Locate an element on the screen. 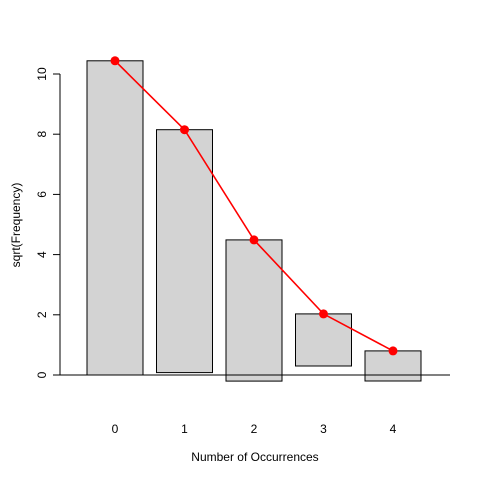 The image size is (480, 480). y-tick-label: 8 is located at coordinates (42, 134).